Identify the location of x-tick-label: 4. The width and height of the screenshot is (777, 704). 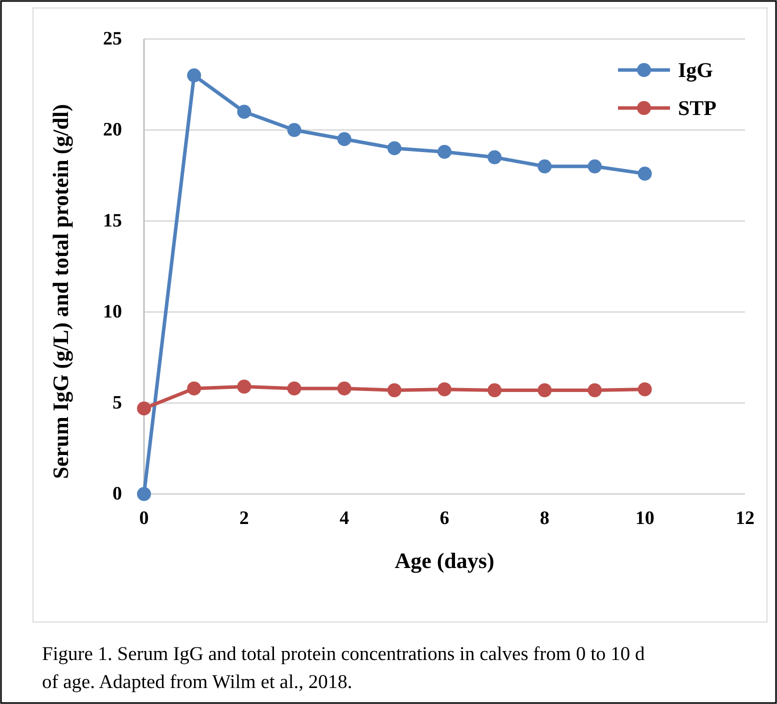
(345, 518).